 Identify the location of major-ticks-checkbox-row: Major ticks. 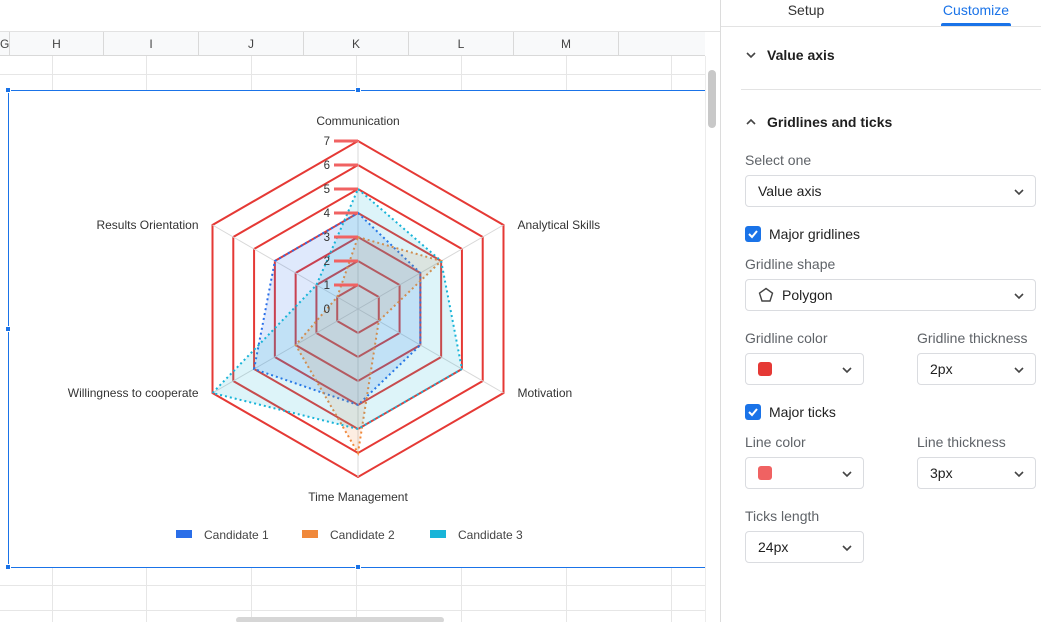
(790, 412).